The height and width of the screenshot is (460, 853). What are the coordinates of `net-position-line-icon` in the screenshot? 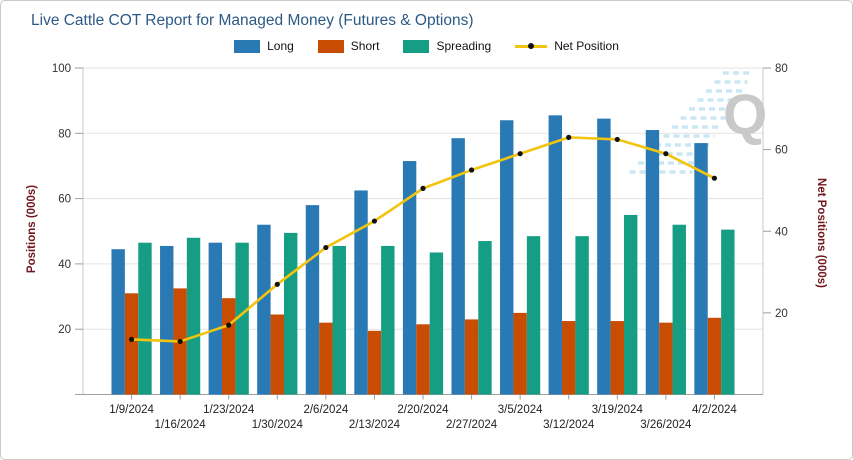 It's located at (531, 46).